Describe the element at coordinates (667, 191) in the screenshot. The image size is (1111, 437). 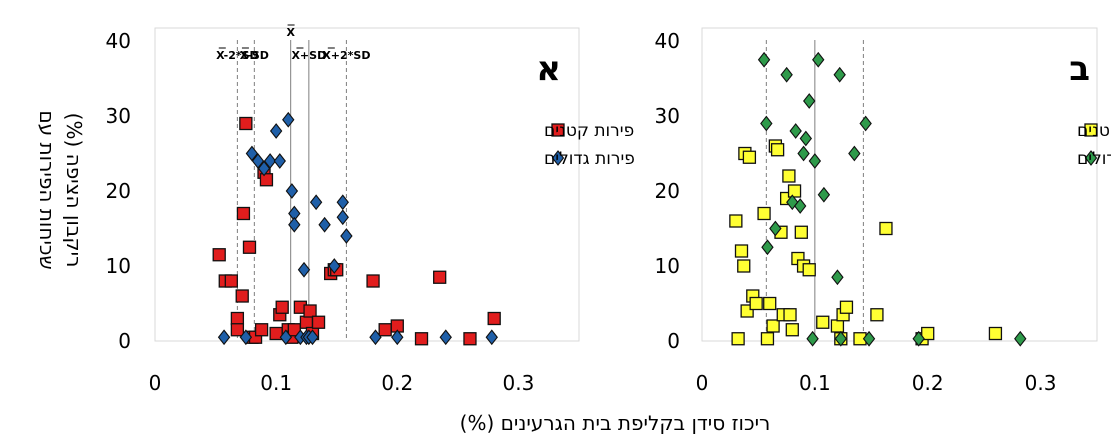
I see `panel-b-y-ticks: 0 10 20 30 40` at that location.